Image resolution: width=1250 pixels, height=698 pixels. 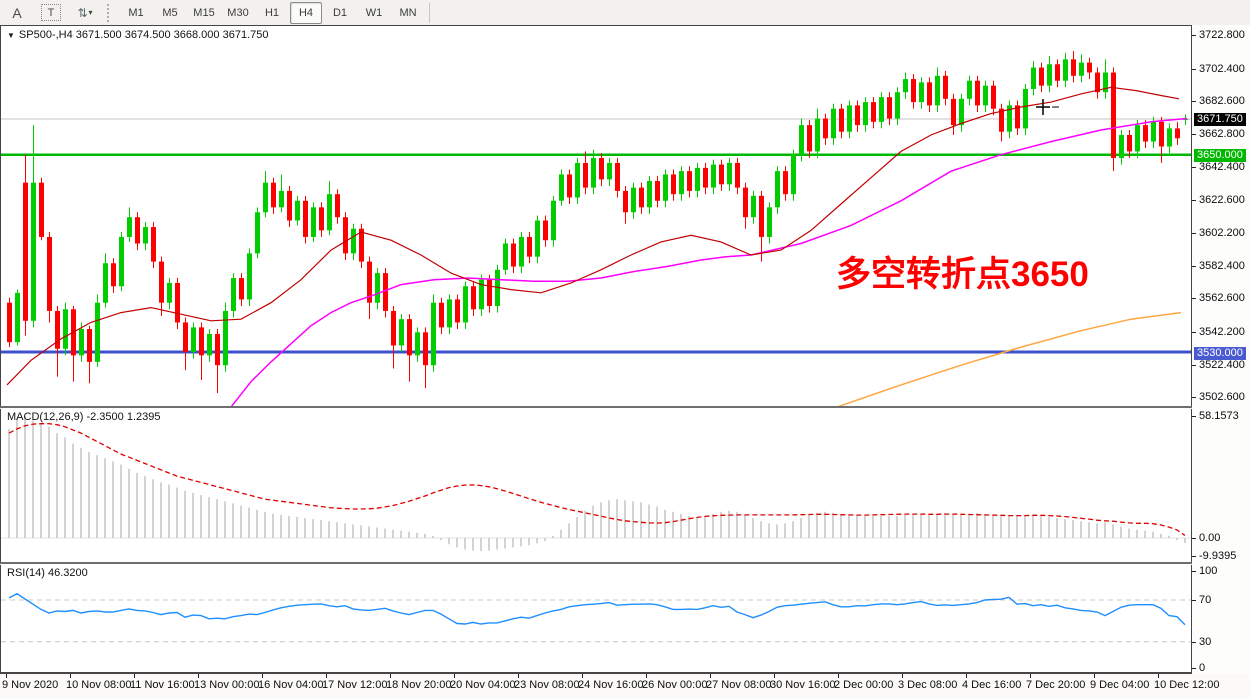 What do you see at coordinates (1187, 685) in the screenshot?
I see `time-axis-label: 10 Dec 12:00` at bounding box center [1187, 685].